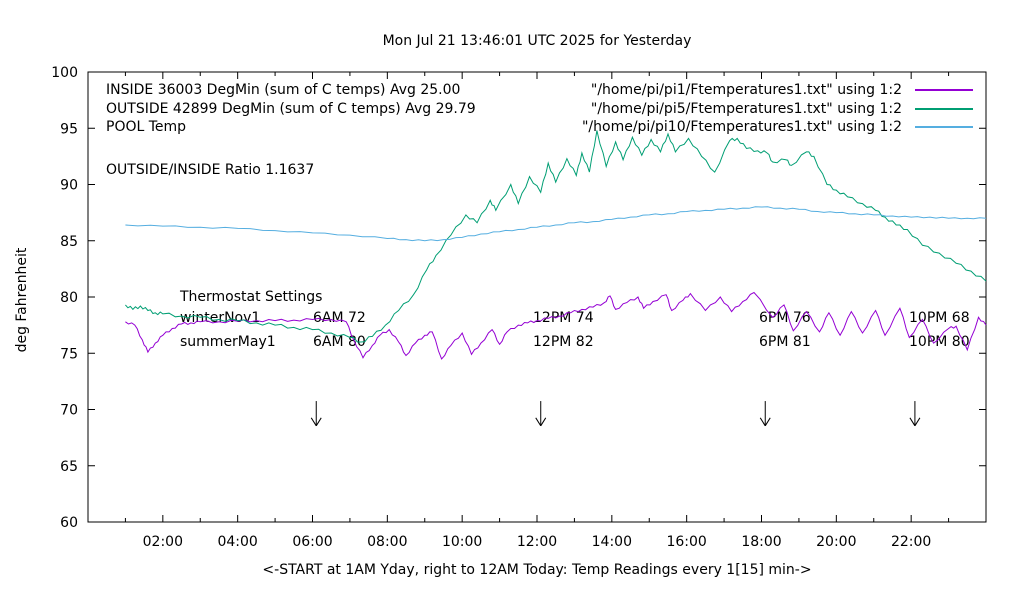 This screenshot has height=600, width=1020. What do you see at coordinates (537, 542) in the screenshot?
I see `x-tick-label: 12:00` at bounding box center [537, 542].